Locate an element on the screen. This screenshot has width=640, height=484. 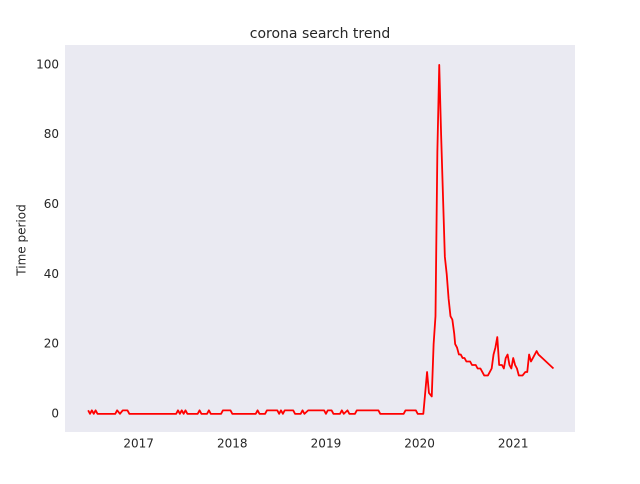
y-tick-label: 0 is located at coordinates (55, 413).